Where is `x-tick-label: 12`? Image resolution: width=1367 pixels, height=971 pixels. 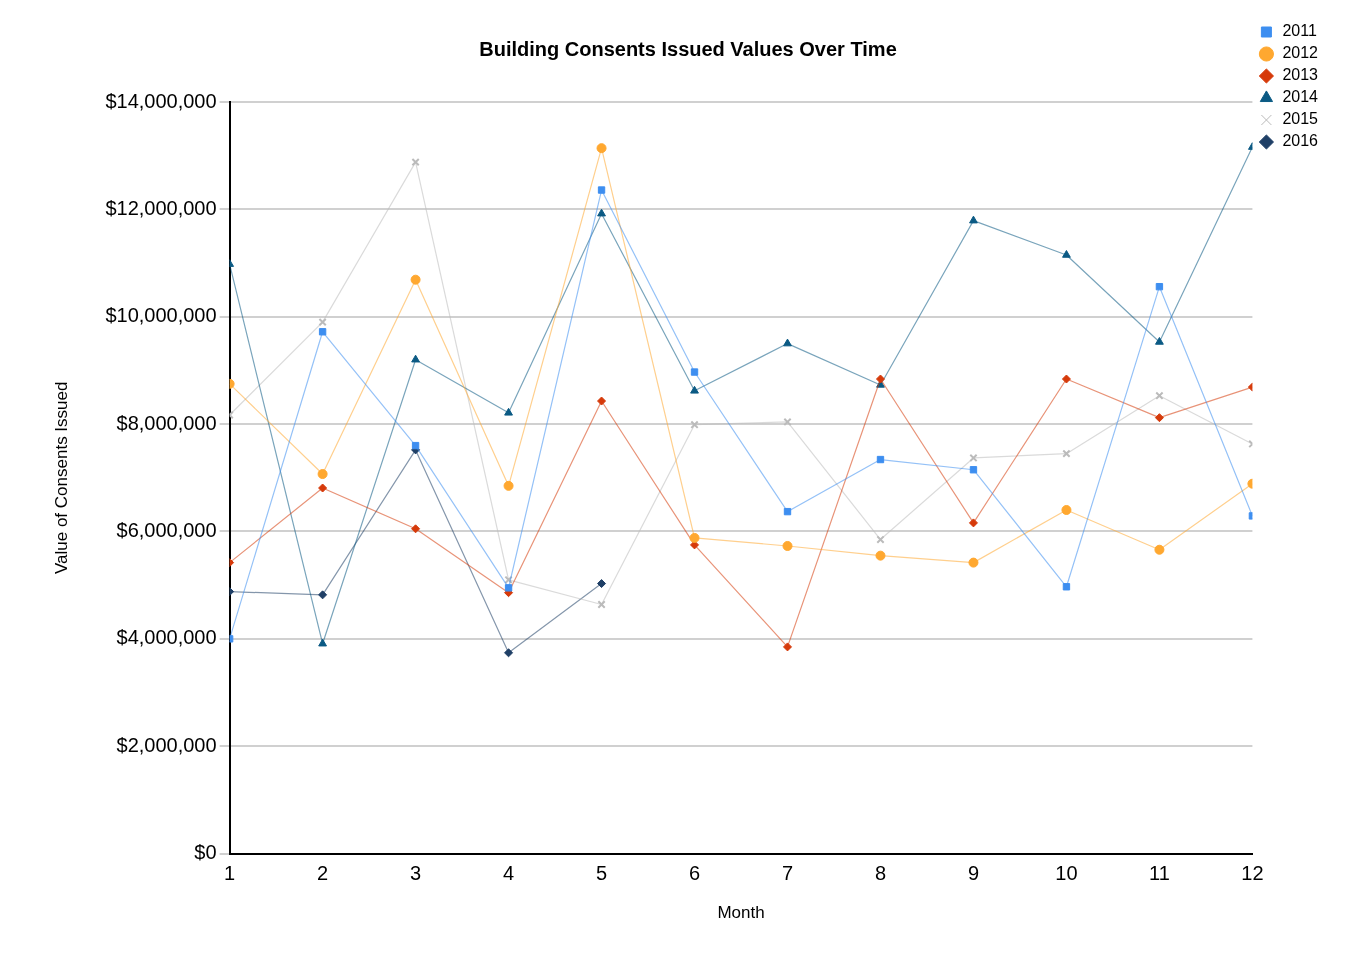 x-tick-label: 12 is located at coordinates (1252, 873).